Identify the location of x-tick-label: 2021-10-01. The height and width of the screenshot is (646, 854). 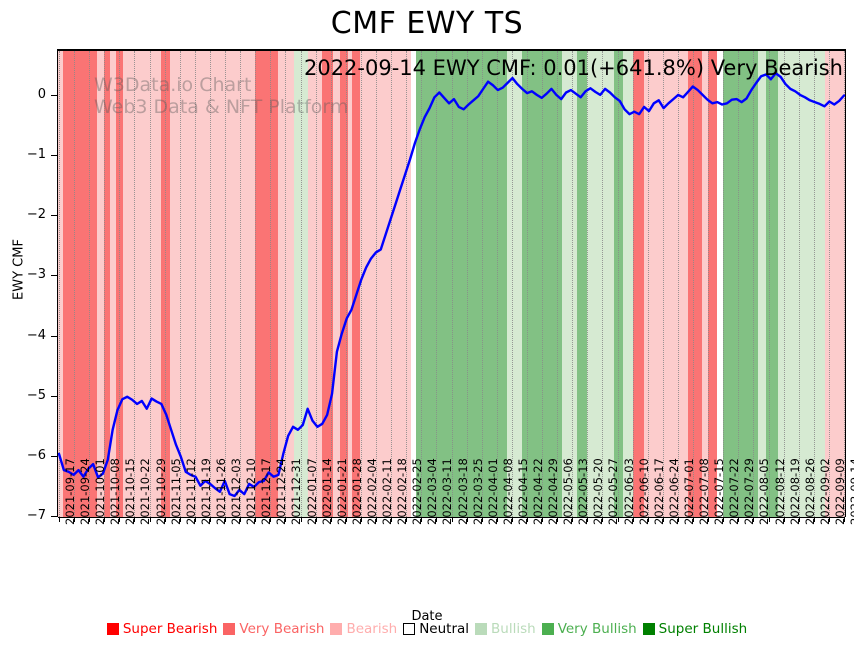
(100, 491).